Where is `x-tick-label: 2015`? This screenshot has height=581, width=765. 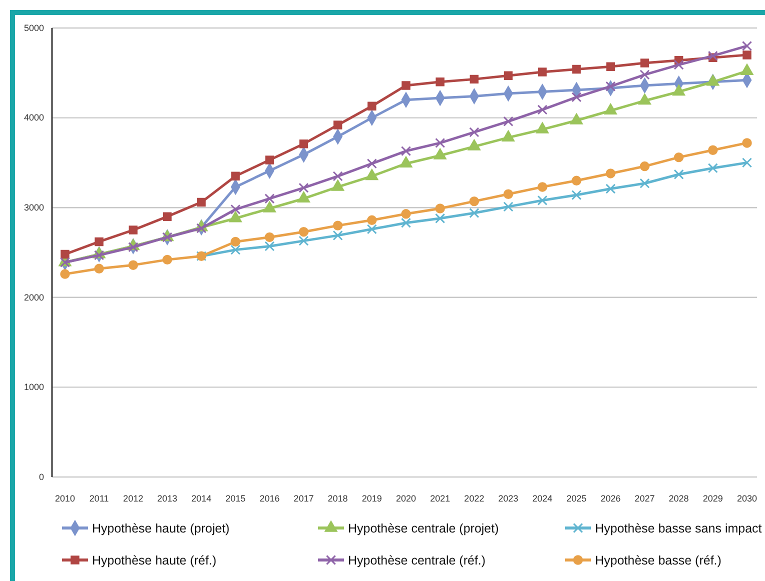 x-tick-label: 2015 is located at coordinates (235, 498).